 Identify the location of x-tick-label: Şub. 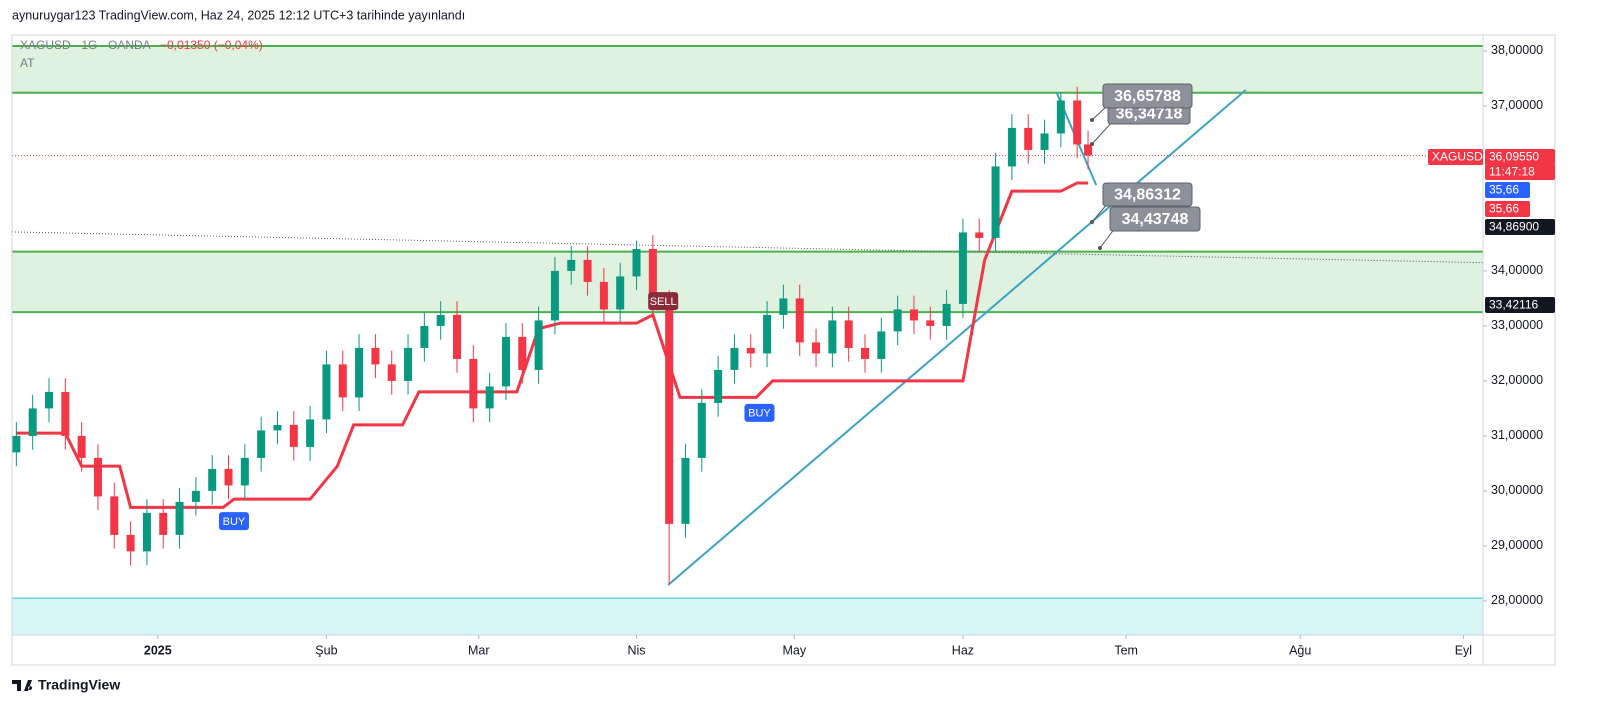
(326, 650).